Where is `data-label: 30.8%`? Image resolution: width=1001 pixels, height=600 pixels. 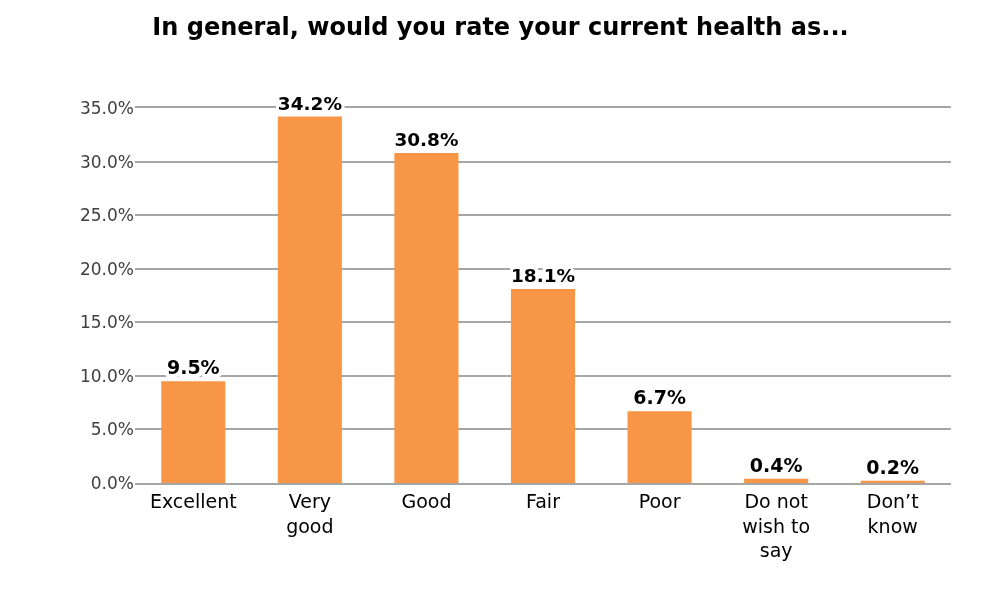 data-label: 30.8% is located at coordinates (426, 140).